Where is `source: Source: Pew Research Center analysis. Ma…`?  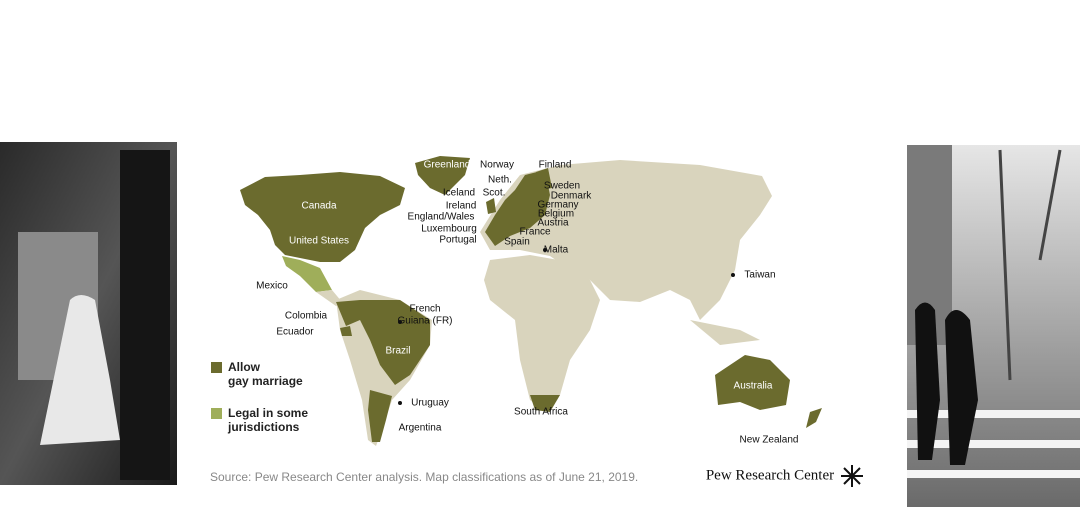
source: Source: Pew Research Center analysis. Ma… is located at coordinates (424, 477).